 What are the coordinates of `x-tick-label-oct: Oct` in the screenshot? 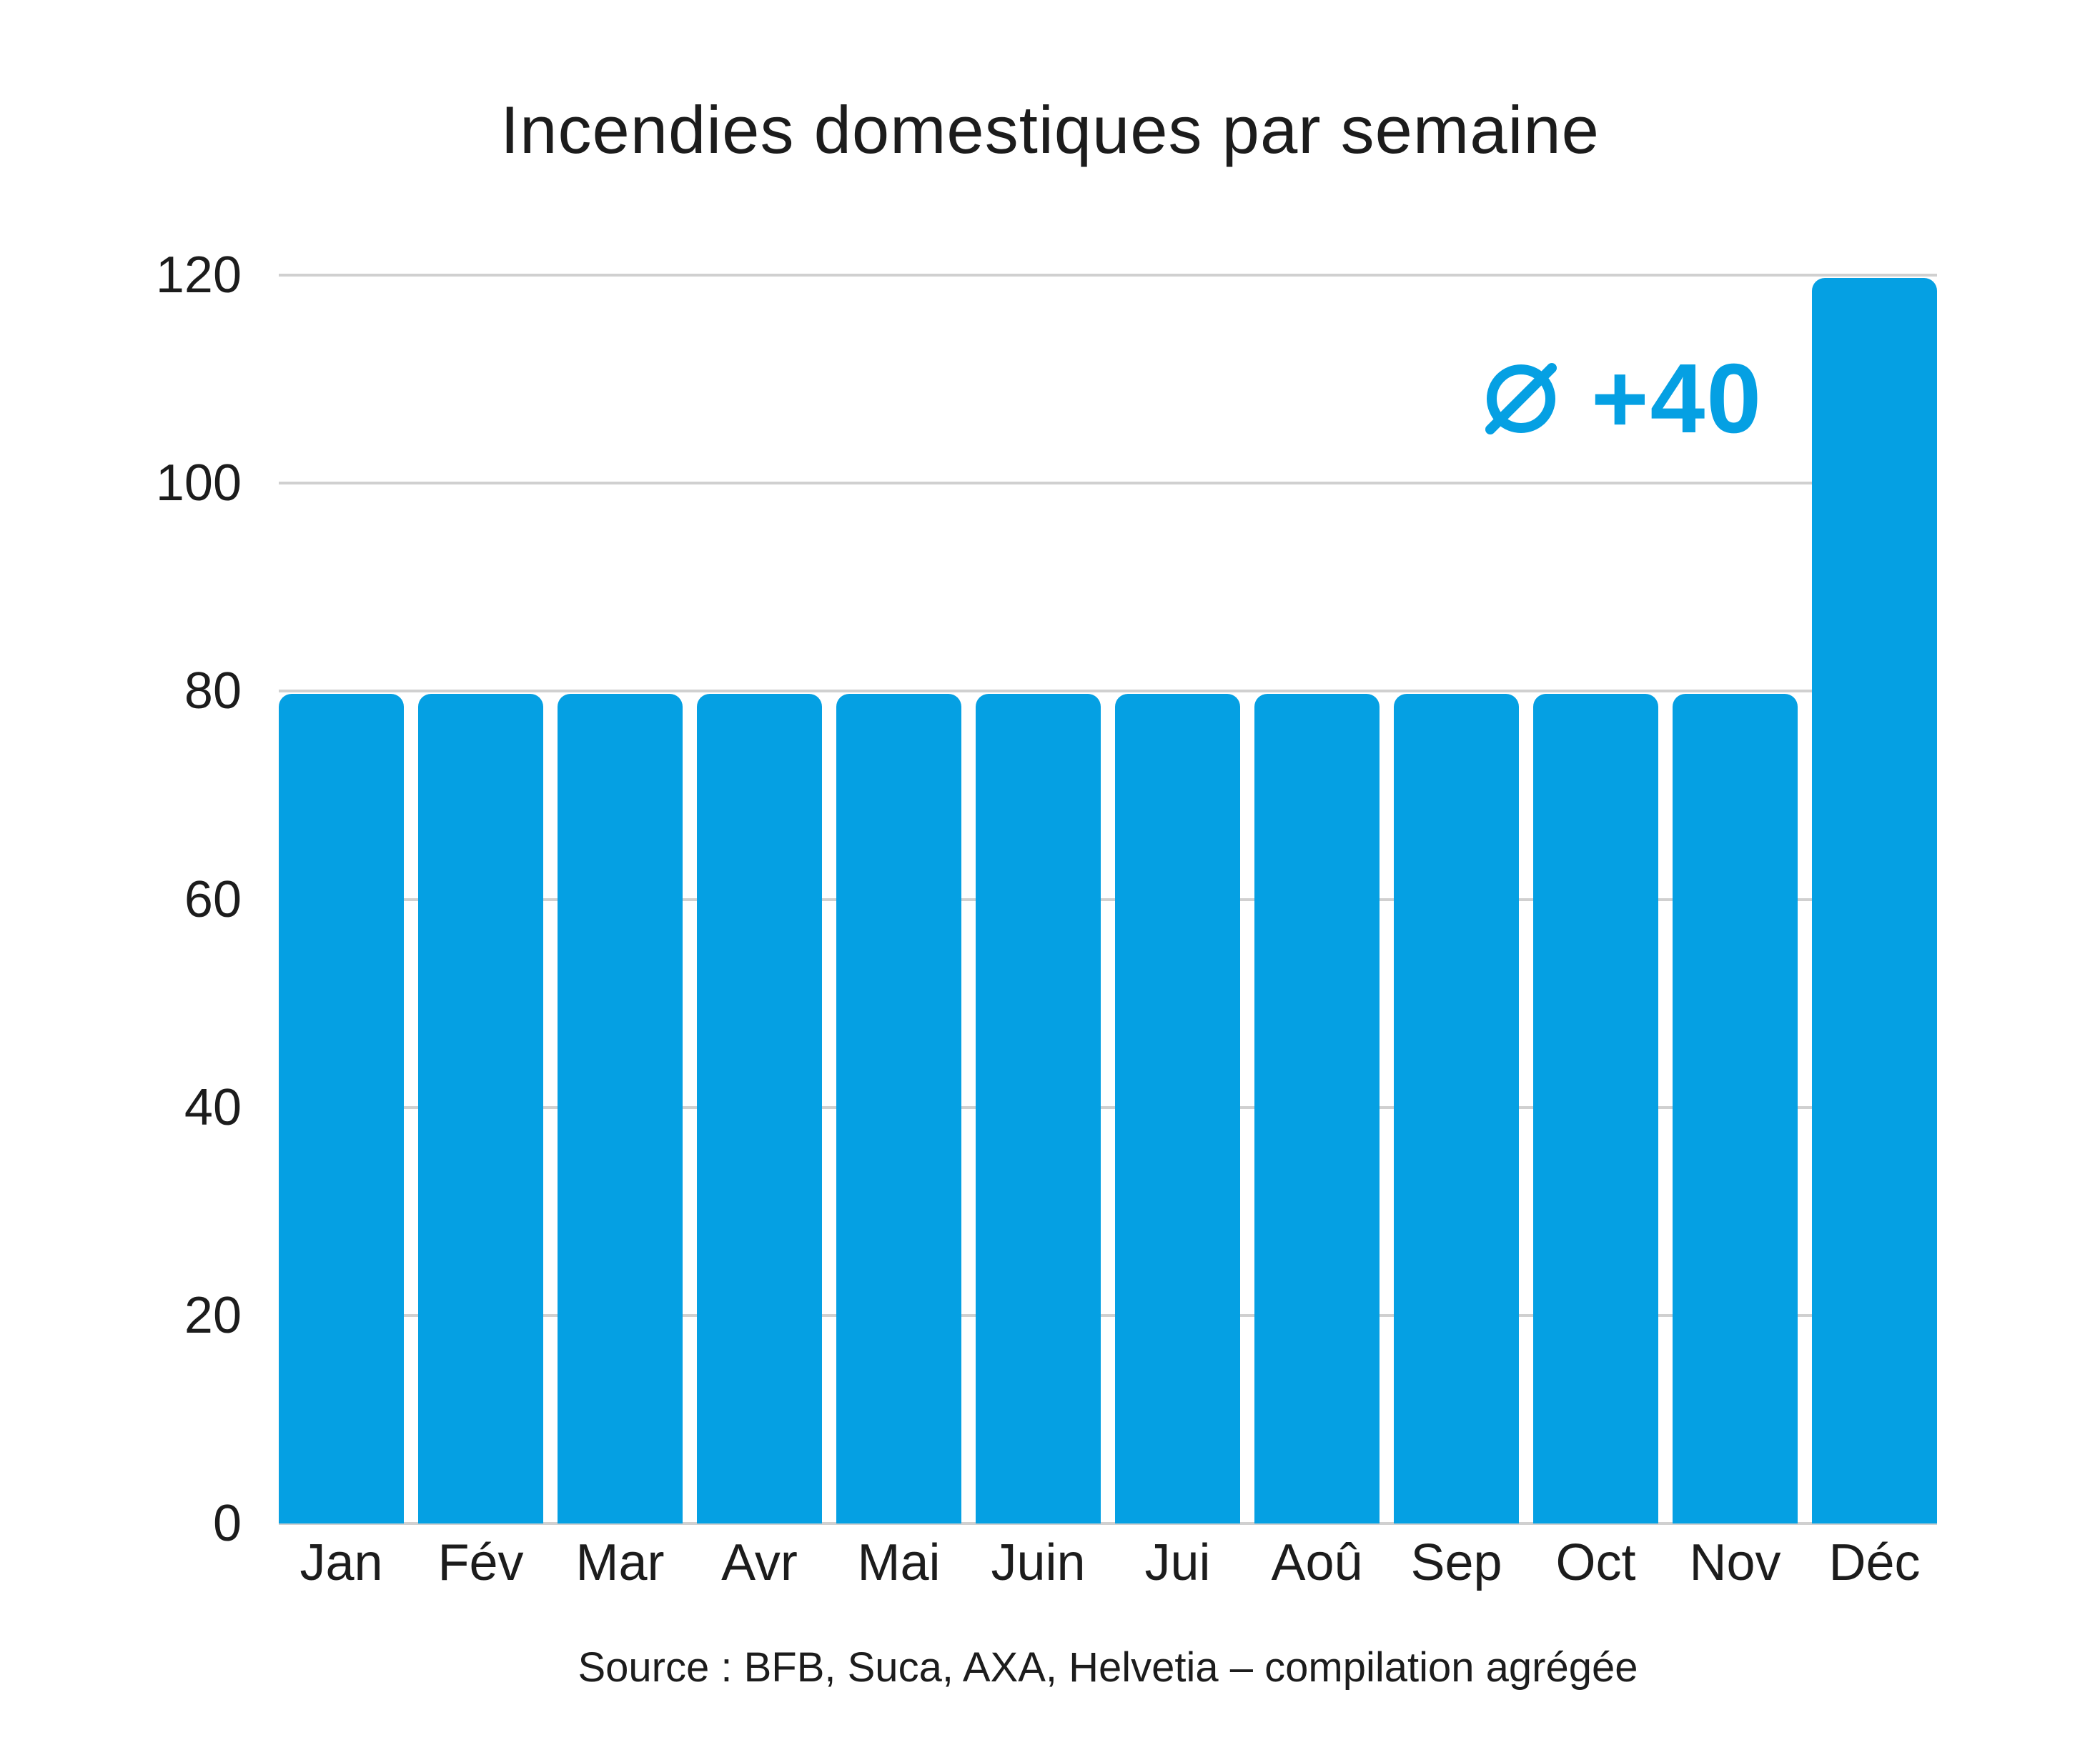 It's located at (1595, 1562).